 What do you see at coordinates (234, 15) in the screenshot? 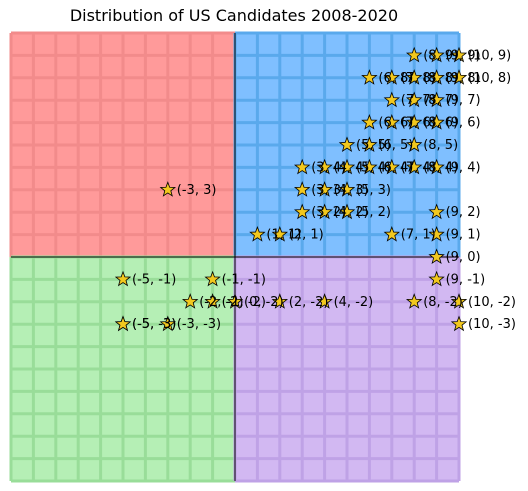
I see `chart-title: Distribution of US Candidates 2008-2020` at bounding box center [234, 15].